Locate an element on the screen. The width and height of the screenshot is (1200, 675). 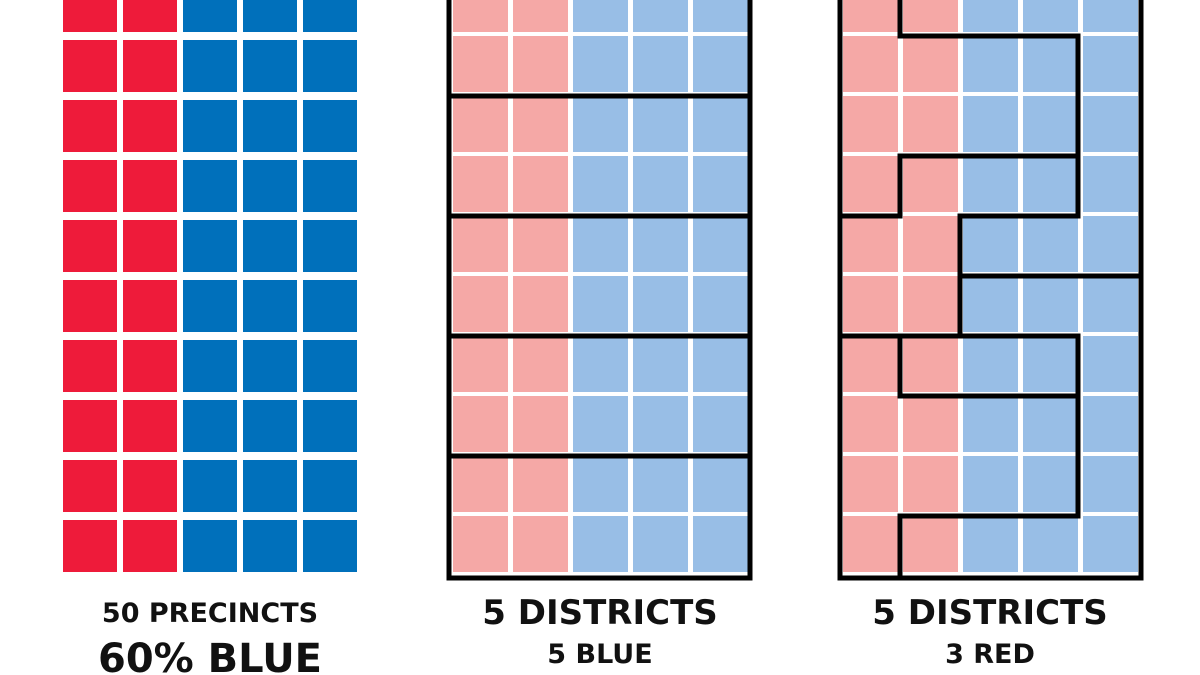
district-border is located at coordinates (960, 455).